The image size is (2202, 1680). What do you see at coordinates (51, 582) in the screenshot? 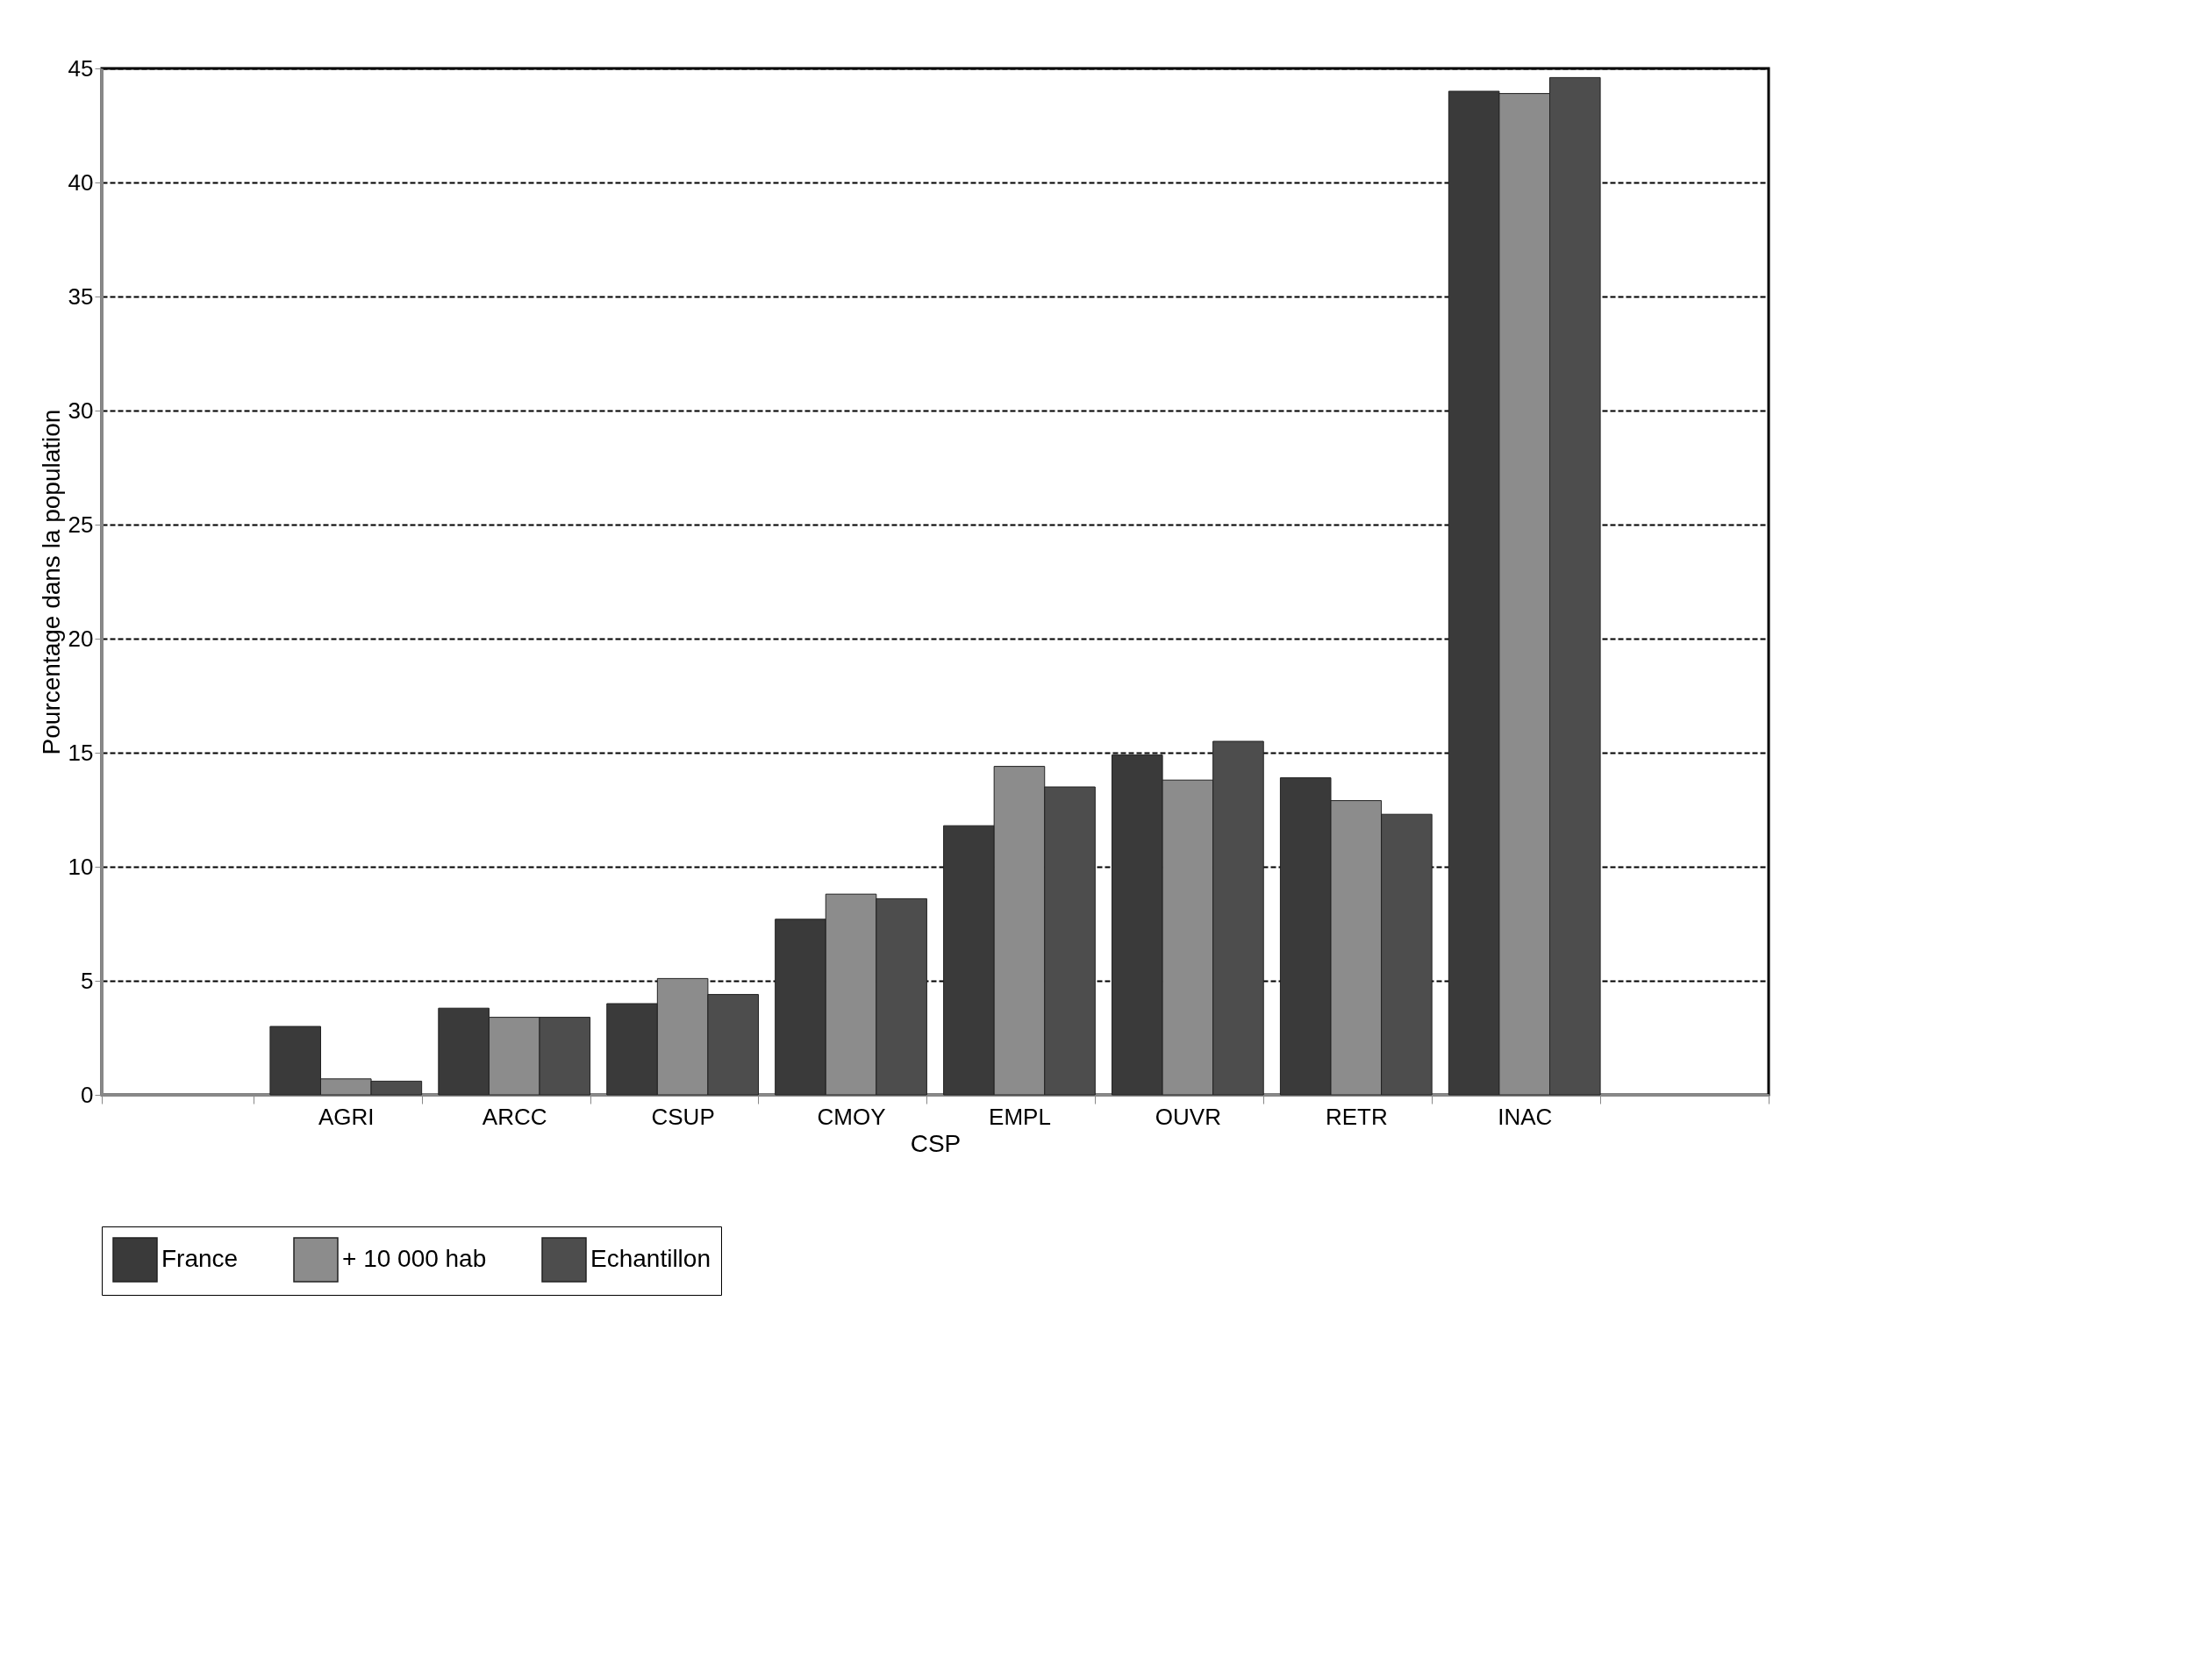
I see `y-axis-title: Pourcentage dans la population` at bounding box center [51, 582].